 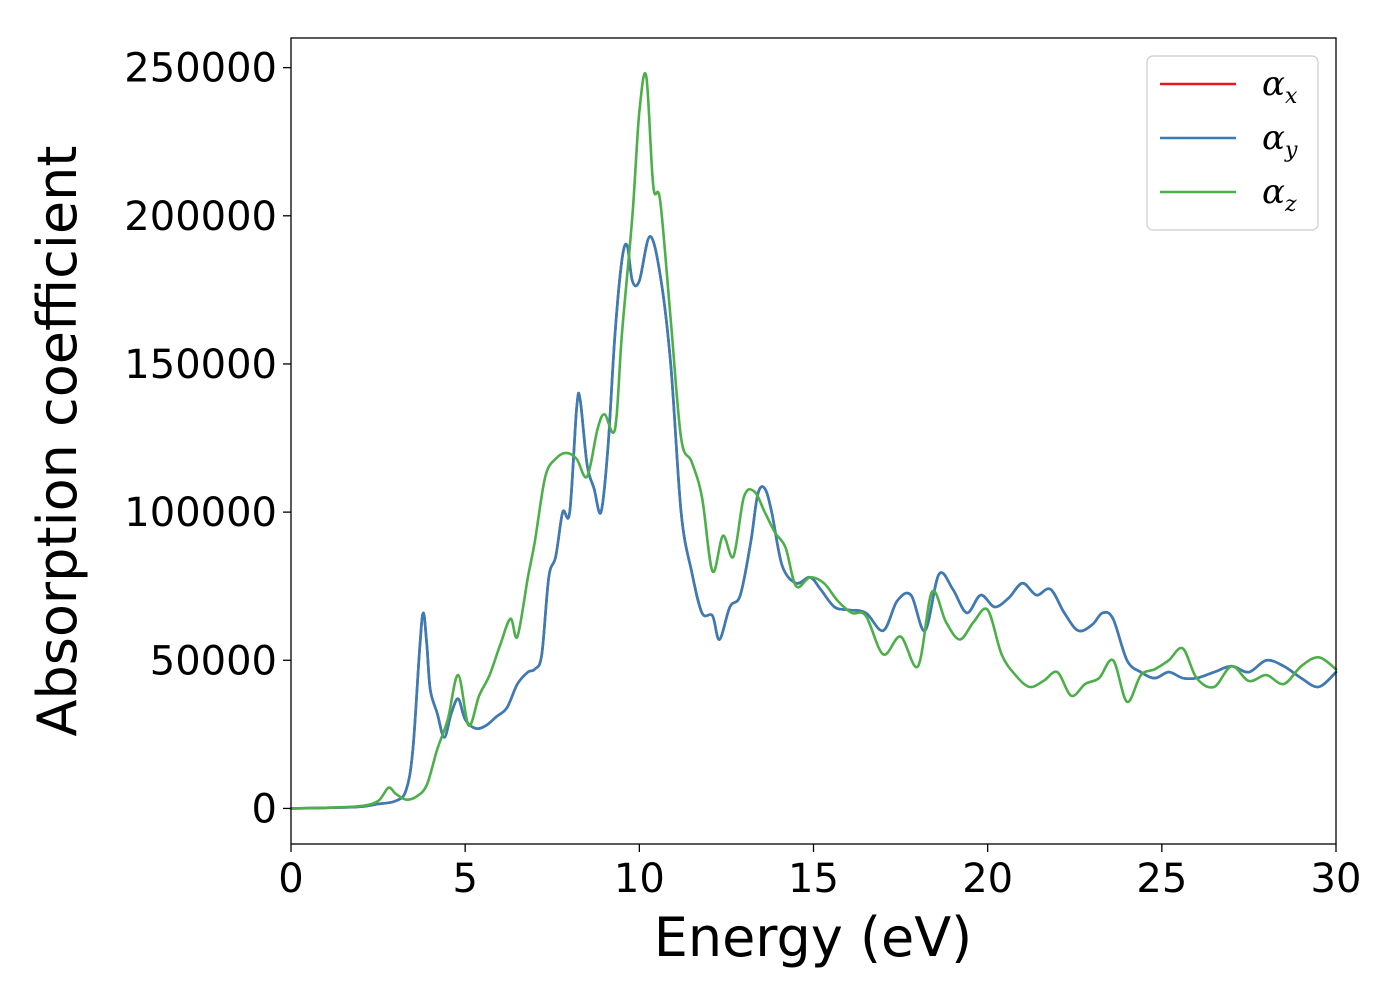 What do you see at coordinates (290, 879) in the screenshot?
I see `x-tick-label: 0` at bounding box center [290, 879].